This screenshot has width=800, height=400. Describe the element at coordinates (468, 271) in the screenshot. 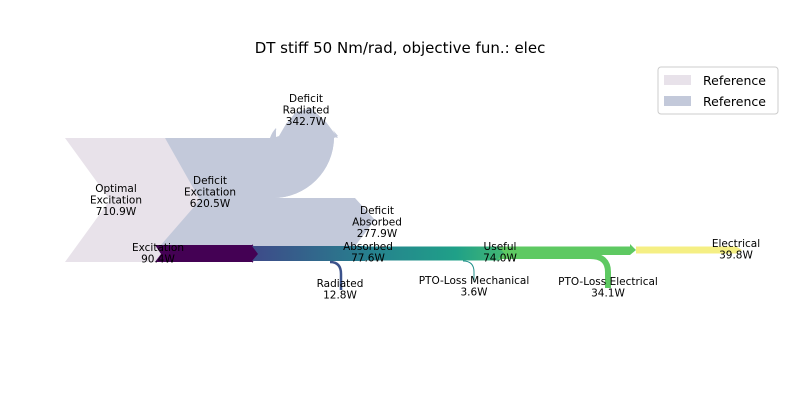

I see `flow-pto-loss-mechanical` at that location.